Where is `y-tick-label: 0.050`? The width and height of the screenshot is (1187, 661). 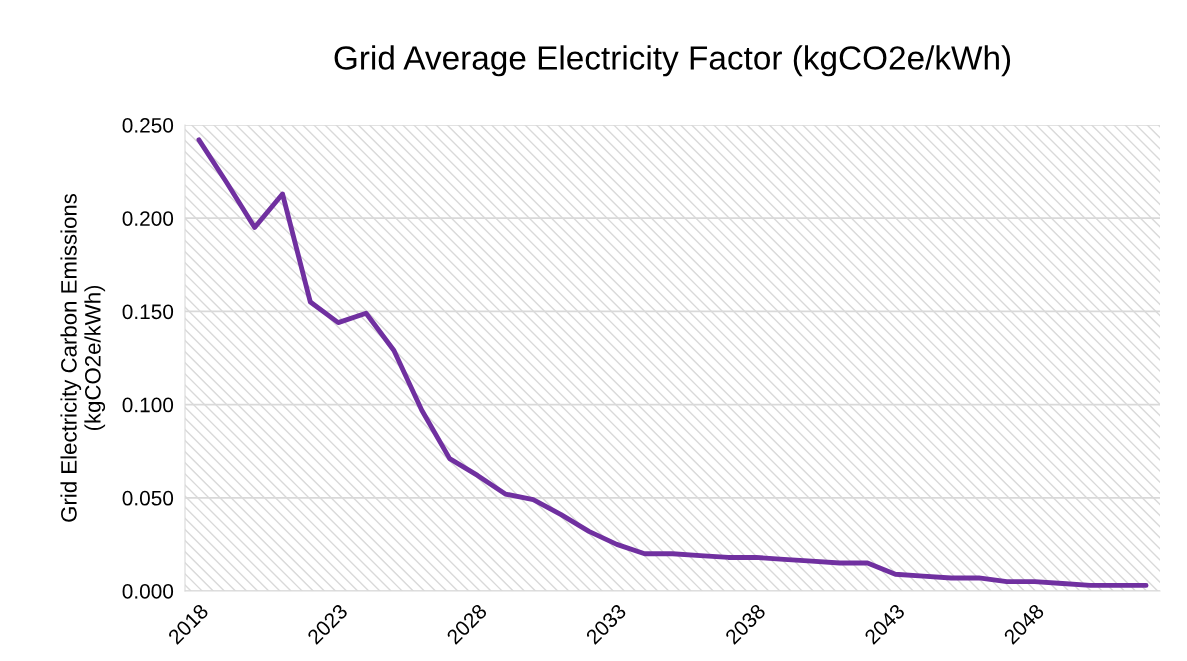
y-tick-label: 0.050 is located at coordinates (148, 498).